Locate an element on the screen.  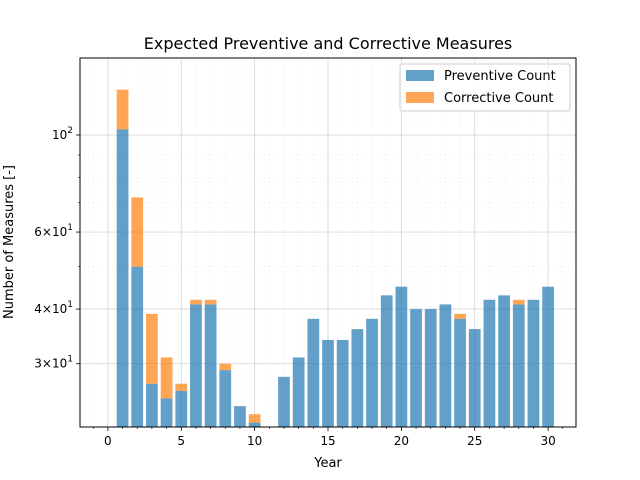
legend: Preventive Count Corrective Count is located at coordinates (485, 87).